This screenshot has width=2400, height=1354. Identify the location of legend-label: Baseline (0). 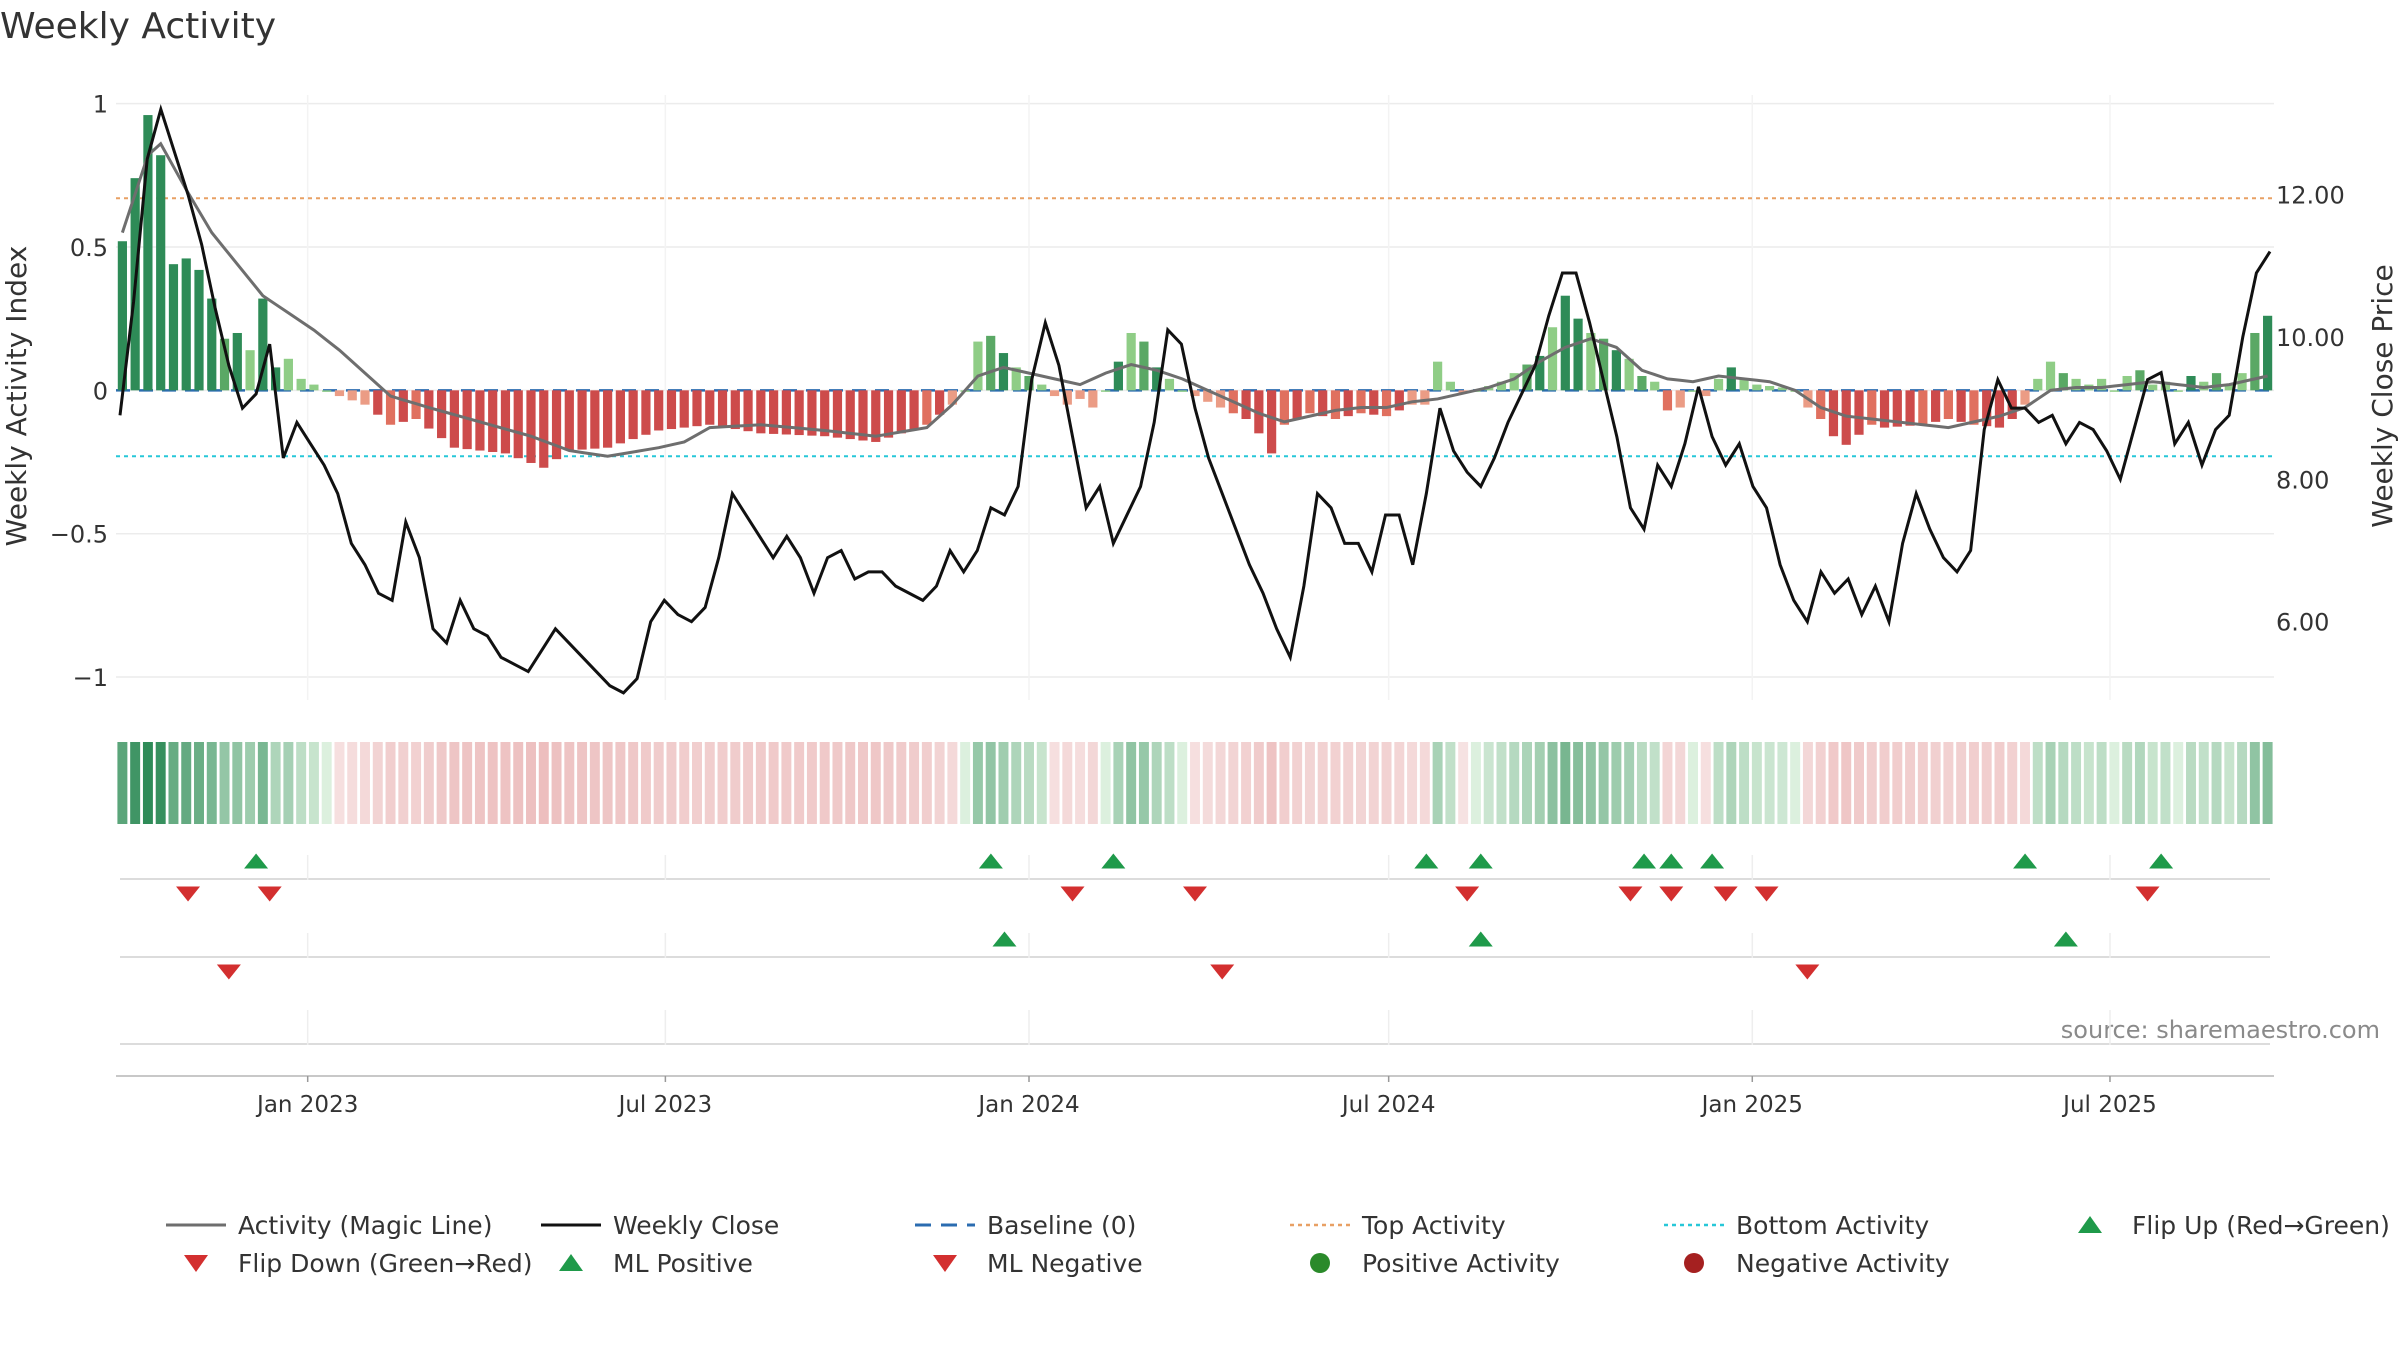
(1061, 1225).